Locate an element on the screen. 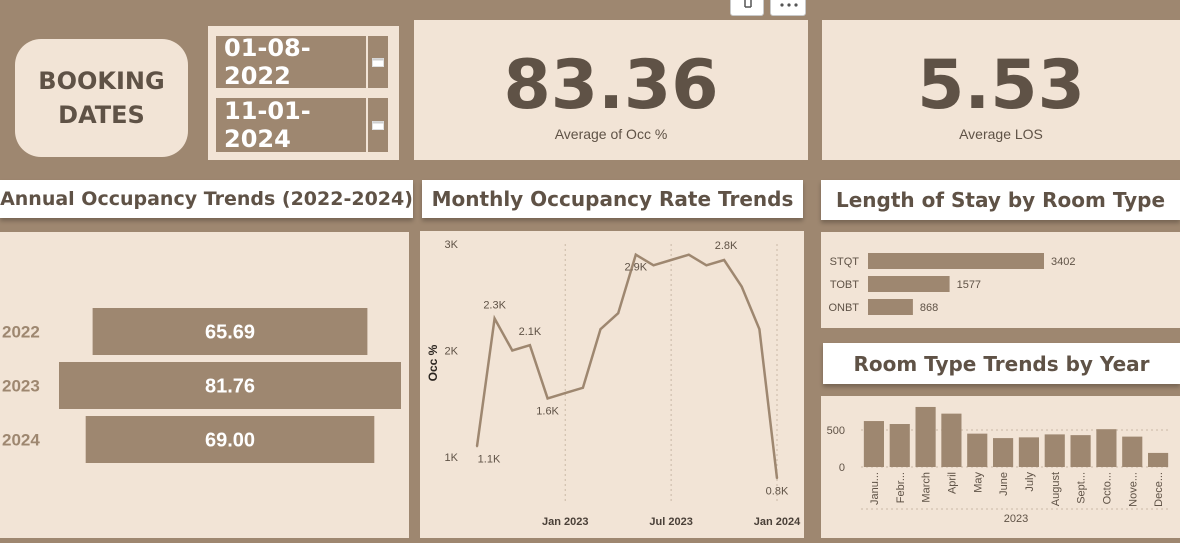 This screenshot has height=543, width=1180. data-label: 1.6K is located at coordinates (547, 411).